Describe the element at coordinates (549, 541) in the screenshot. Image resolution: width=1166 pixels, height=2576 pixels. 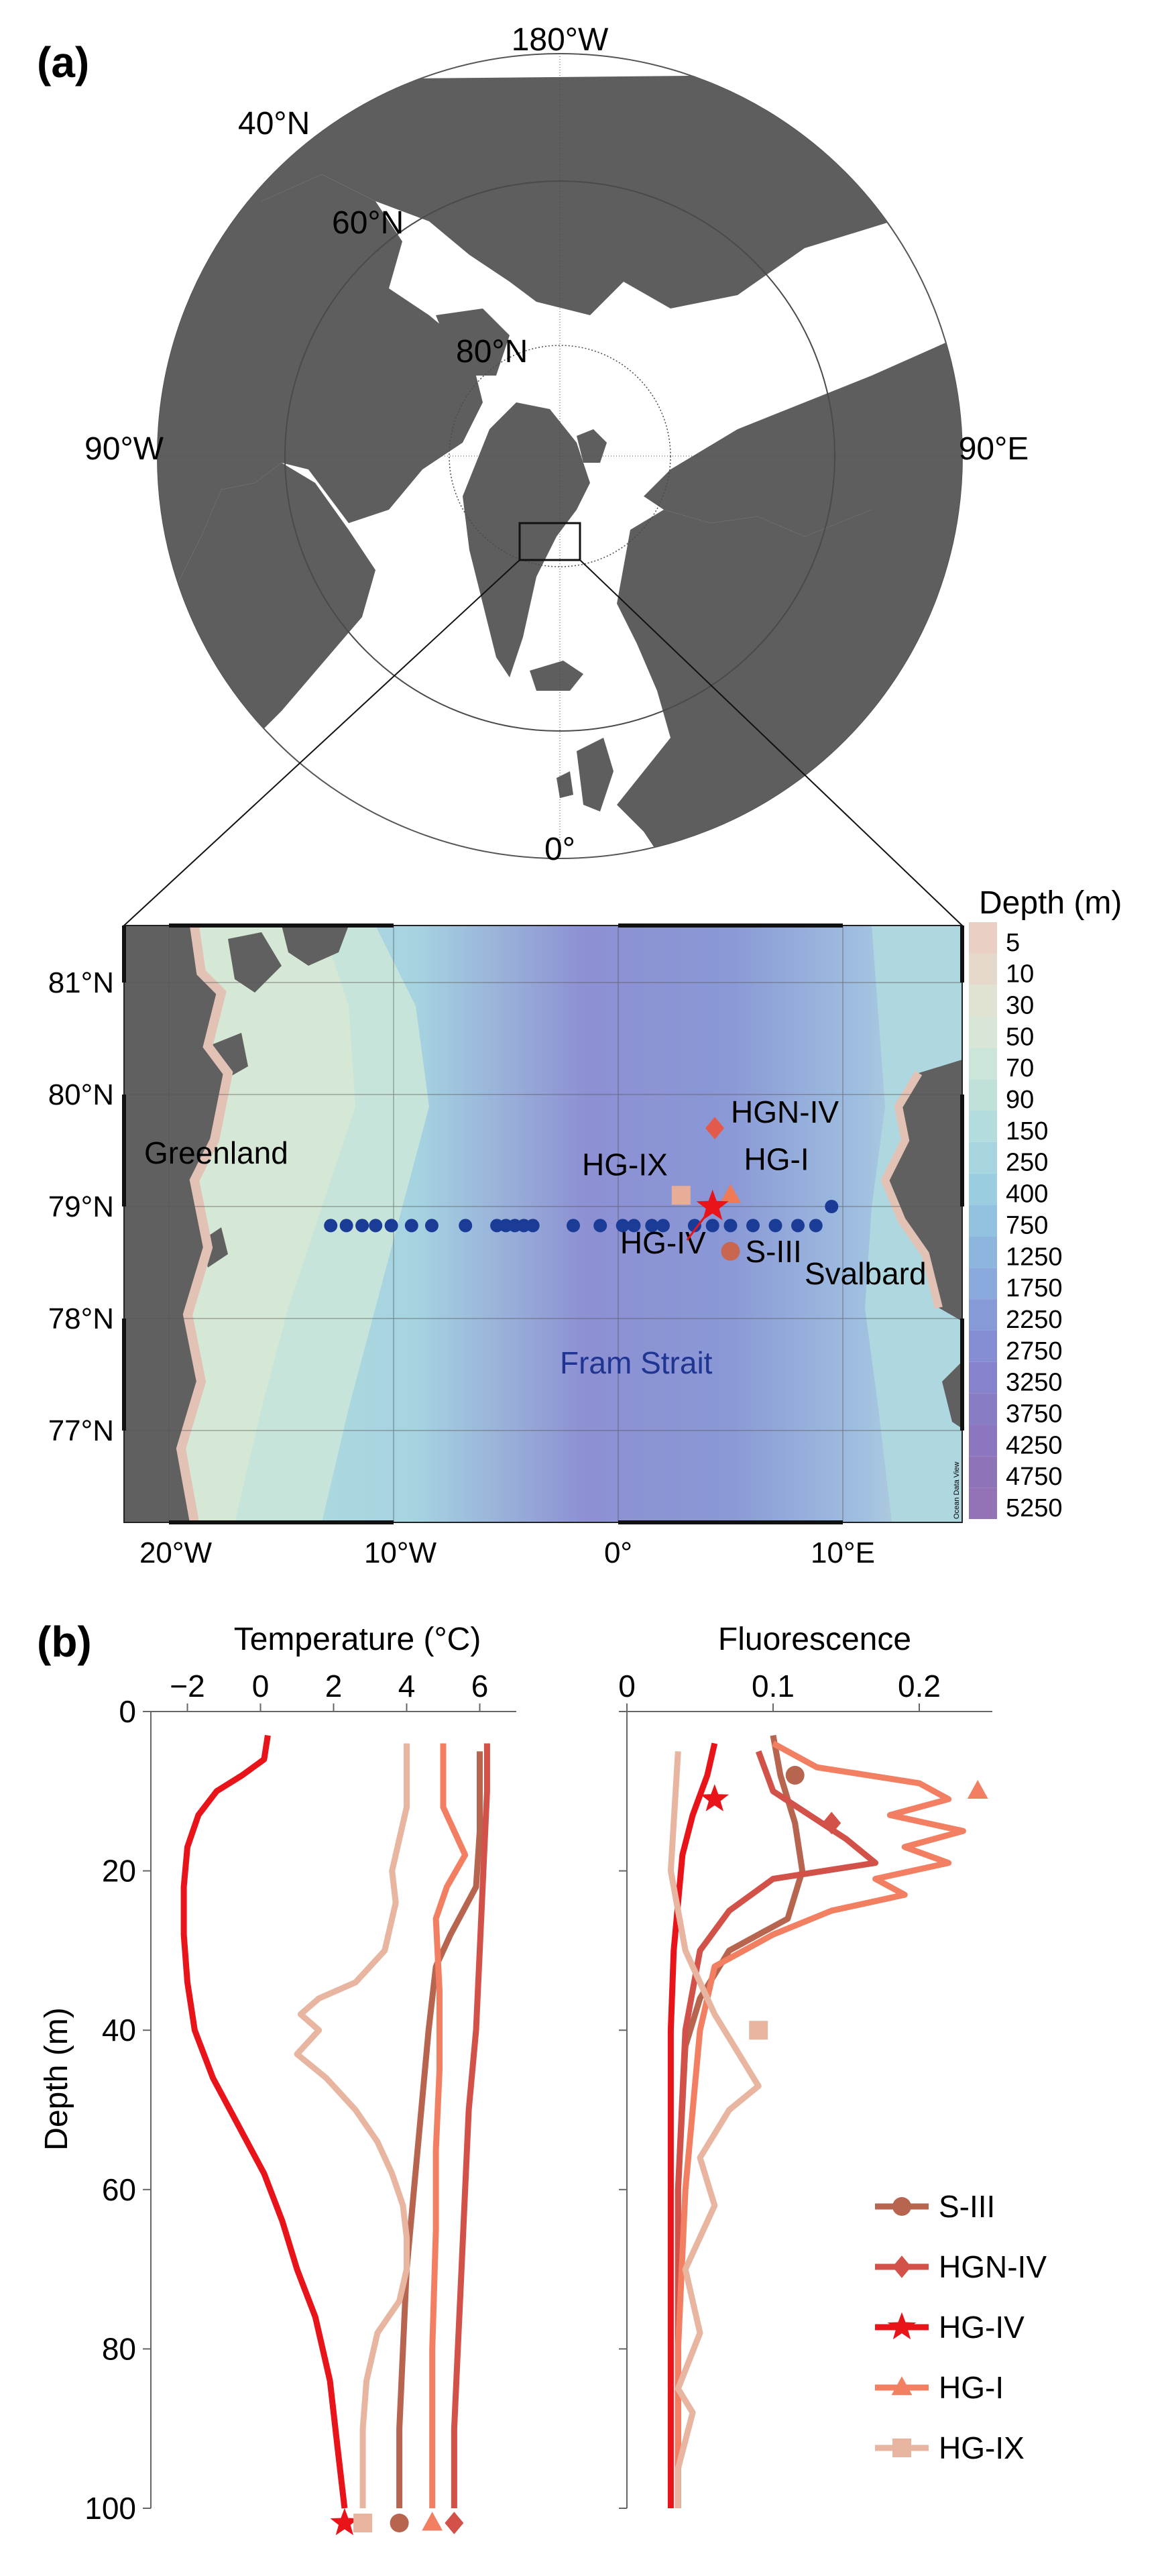
I see `study-area-box` at that location.